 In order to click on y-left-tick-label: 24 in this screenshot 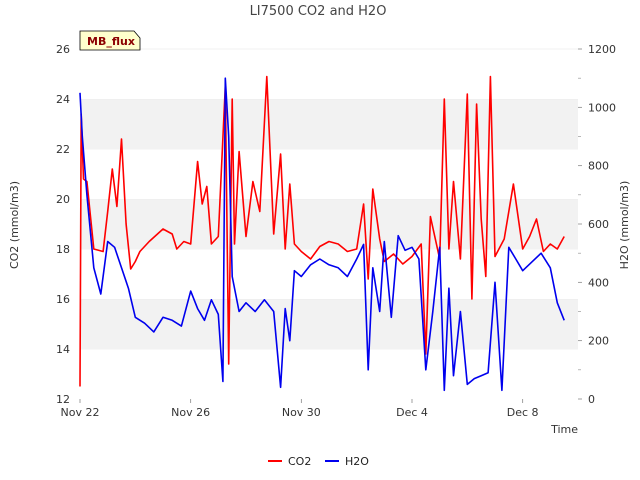, I will do `click(63, 99)`.